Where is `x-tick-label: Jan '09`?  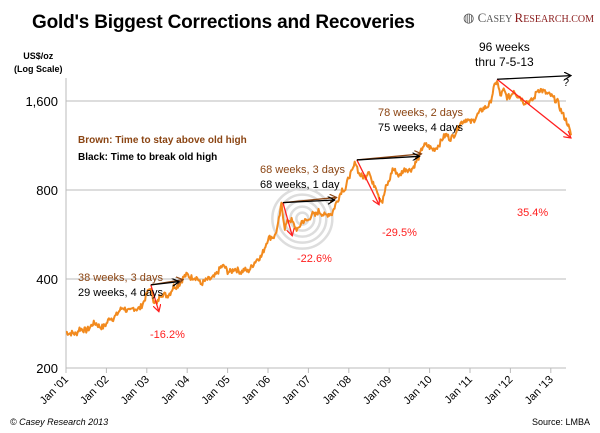
x-tick-label: Jan '09 is located at coordinates (377, 390).